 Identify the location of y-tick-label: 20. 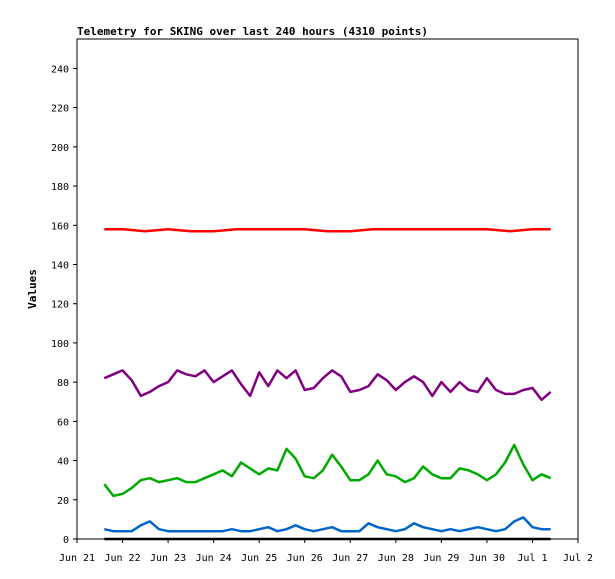
(63, 501).